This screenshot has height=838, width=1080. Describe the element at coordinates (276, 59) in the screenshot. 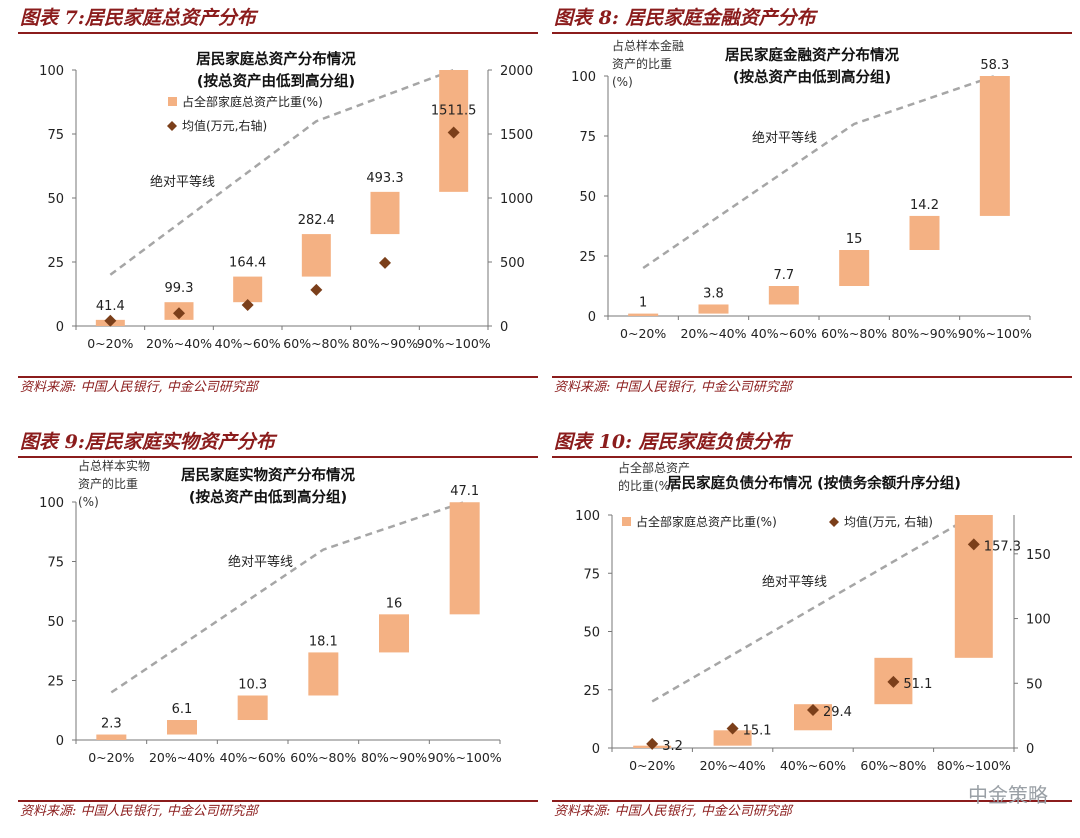

I see `chart-title: 居民家庭总资产分布情况` at that location.